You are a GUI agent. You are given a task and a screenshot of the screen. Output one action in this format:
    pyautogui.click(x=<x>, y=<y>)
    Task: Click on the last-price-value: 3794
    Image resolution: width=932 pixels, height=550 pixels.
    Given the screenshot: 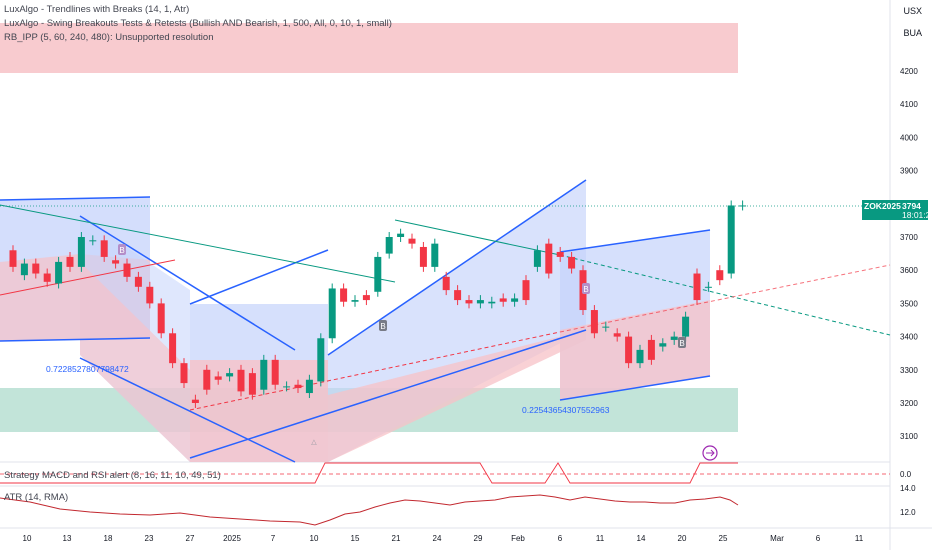 What is the action you would take?
    pyautogui.click(x=911, y=206)
    